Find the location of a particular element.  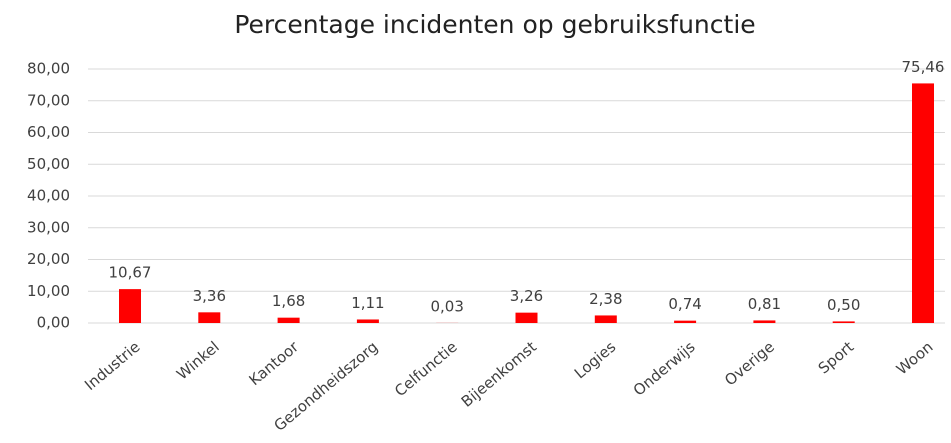

data-label: 2,38 is located at coordinates (605, 299).